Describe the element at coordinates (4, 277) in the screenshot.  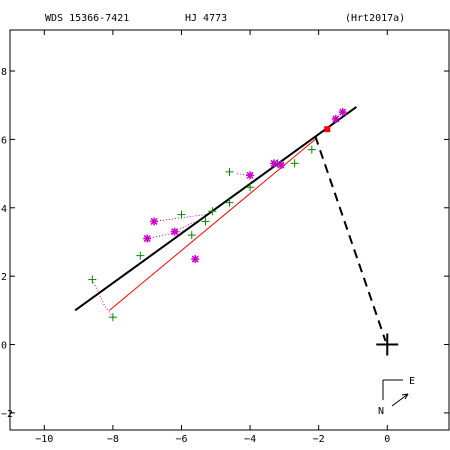
I see `y-tick-label: 2` at that location.